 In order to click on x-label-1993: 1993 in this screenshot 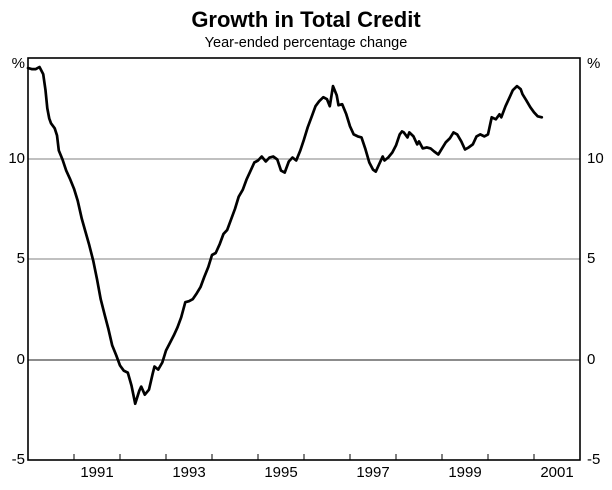, I will do `click(189, 472)`.